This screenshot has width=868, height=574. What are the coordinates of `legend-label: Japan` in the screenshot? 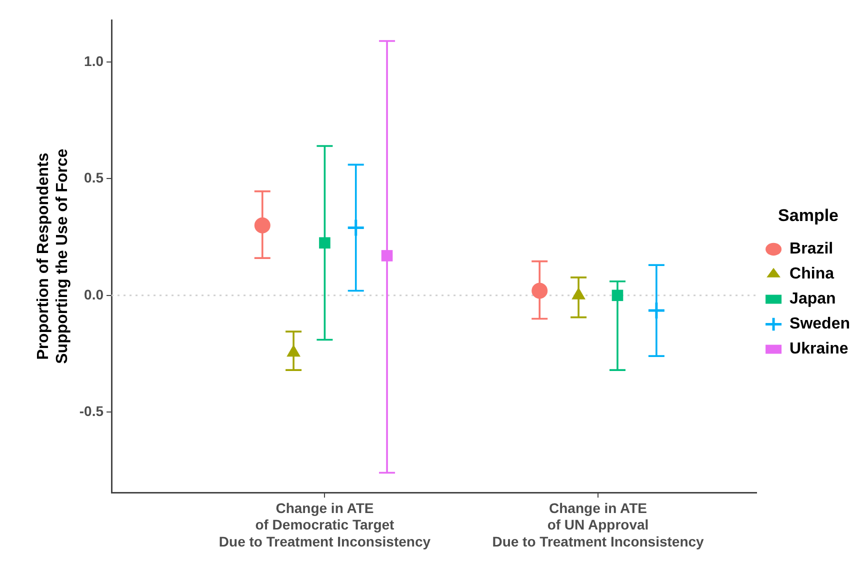 It's located at (813, 299).